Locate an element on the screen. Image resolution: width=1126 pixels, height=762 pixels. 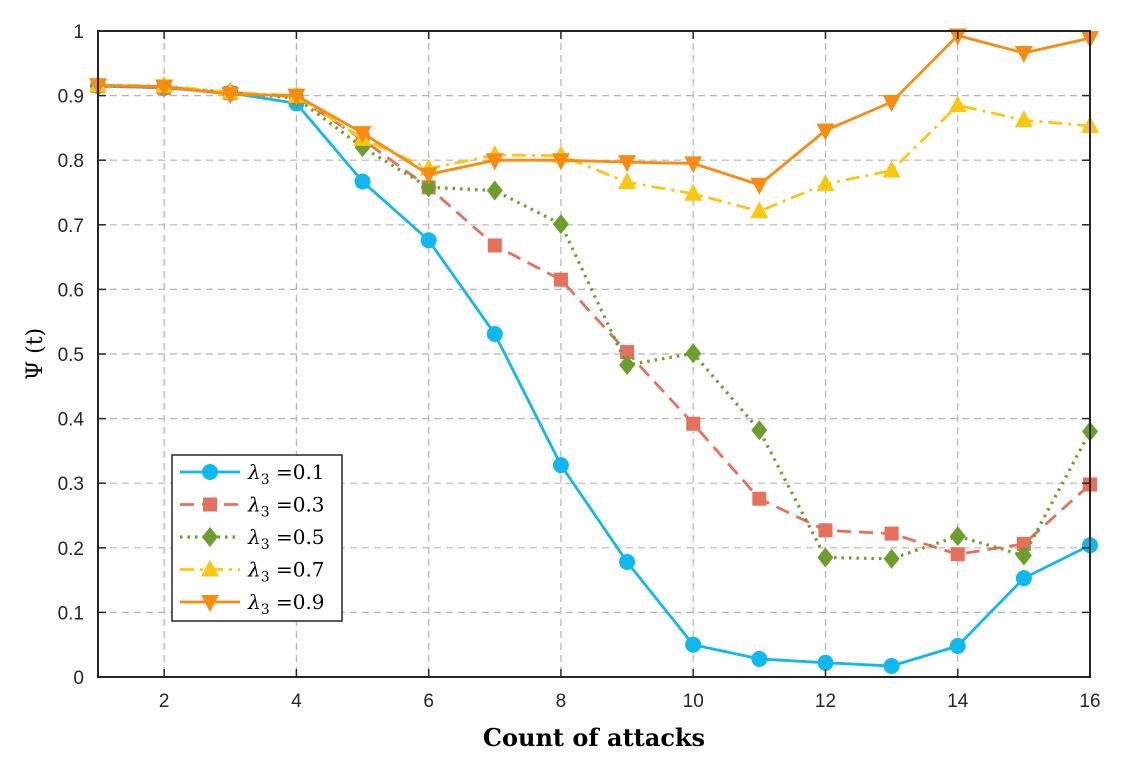
x-axis-title: Count of attacks is located at coordinates (594, 737).